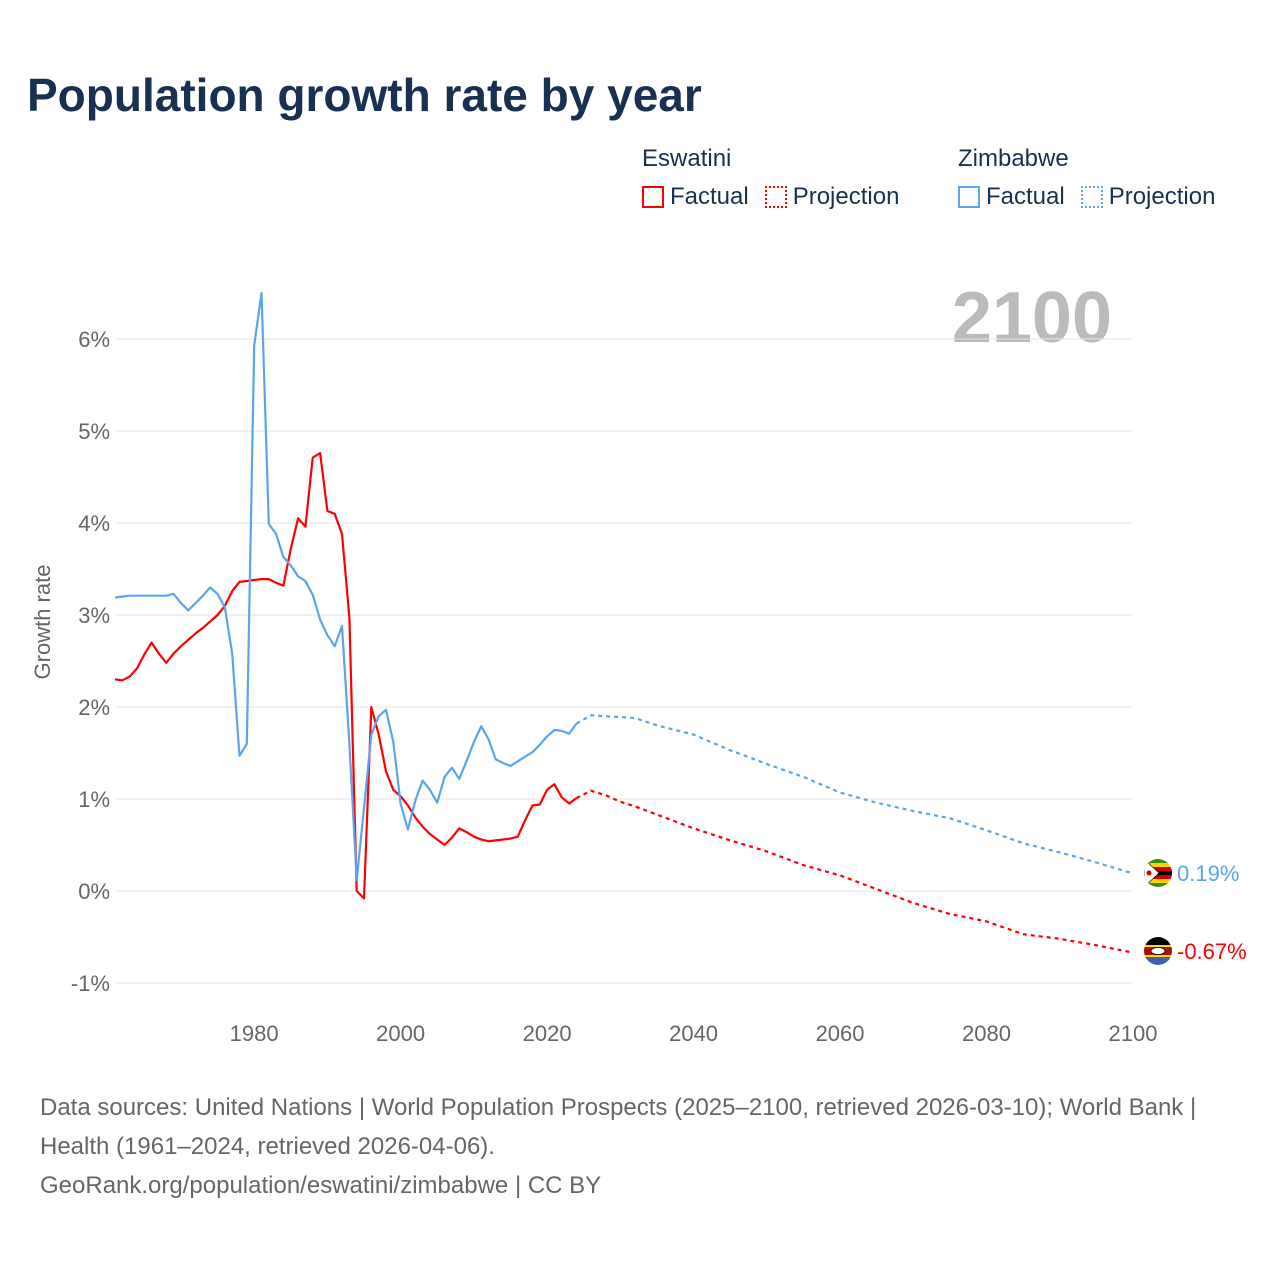  I want to click on y-tick-label: 5%, so click(94, 431).